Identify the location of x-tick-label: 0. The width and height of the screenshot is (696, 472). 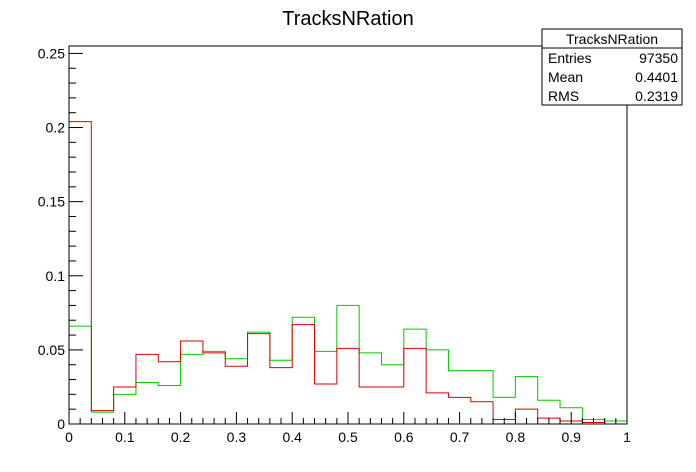
(69, 437).